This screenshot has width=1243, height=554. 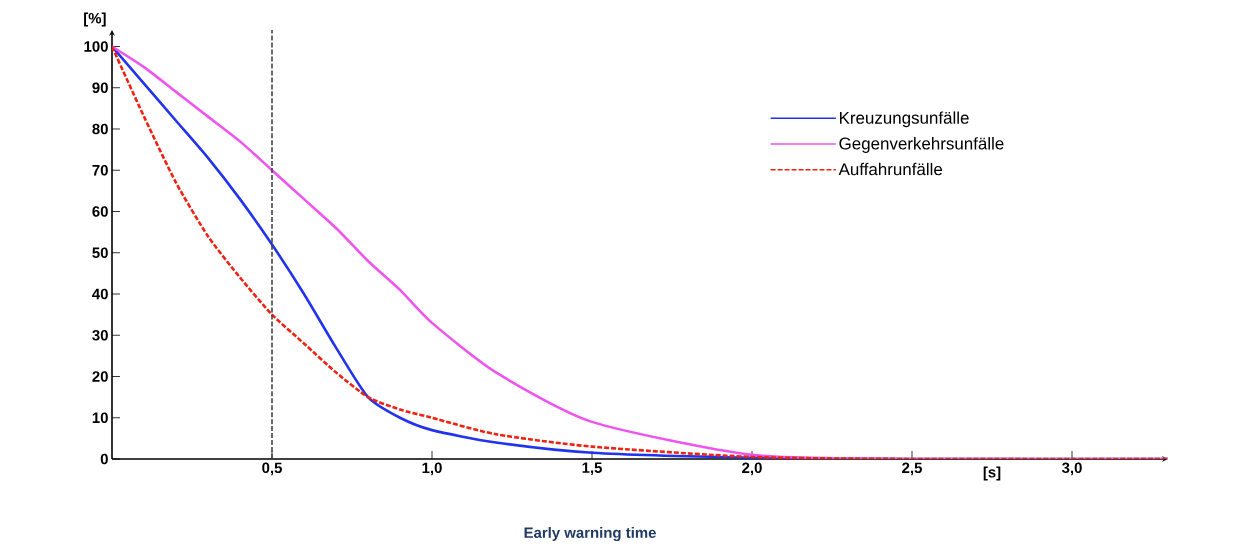 I want to click on y-tick-label: 0, so click(x=104, y=459).